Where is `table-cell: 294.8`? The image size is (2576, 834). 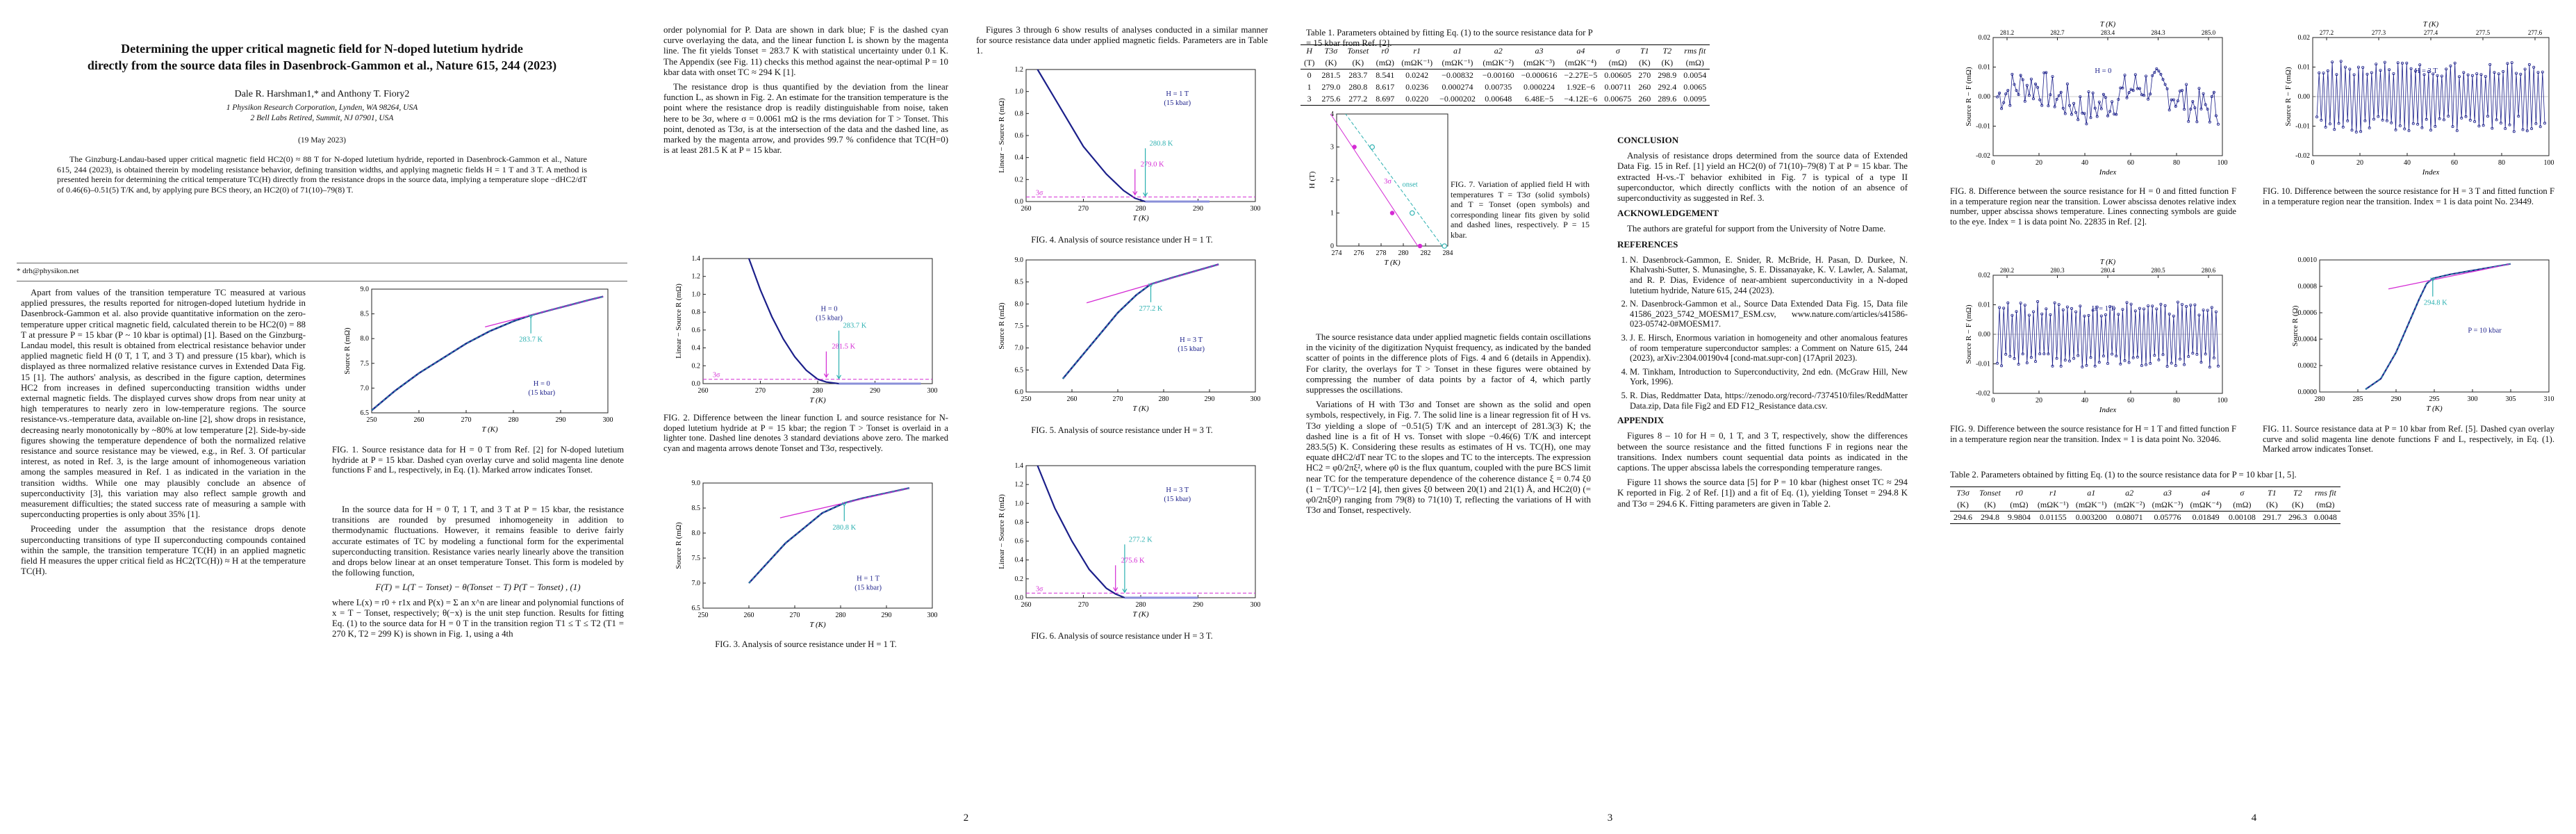 table-cell: 294.8 is located at coordinates (1990, 517).